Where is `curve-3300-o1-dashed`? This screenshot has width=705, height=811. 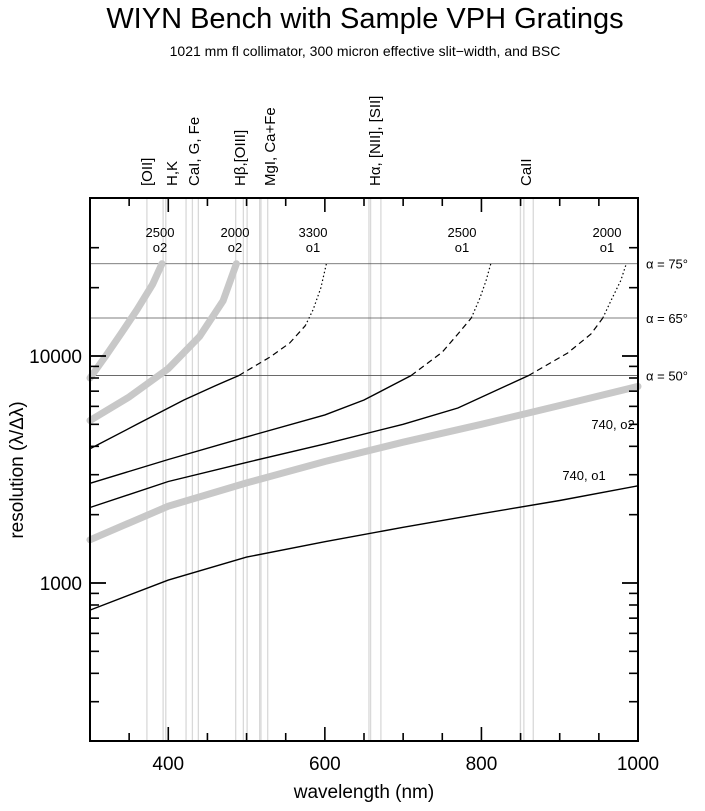
curve-3300-o1-dashed is located at coordinates (272, 351).